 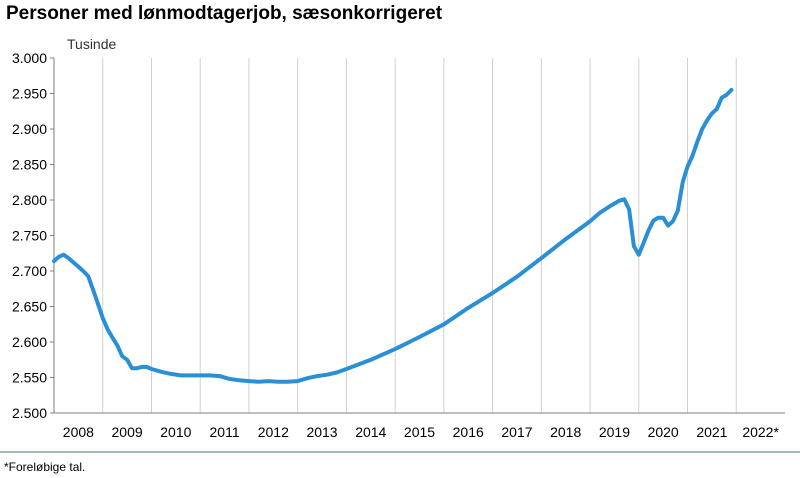 What do you see at coordinates (45, 467) in the screenshot?
I see `footnote: *Foreløbige tal.` at bounding box center [45, 467].